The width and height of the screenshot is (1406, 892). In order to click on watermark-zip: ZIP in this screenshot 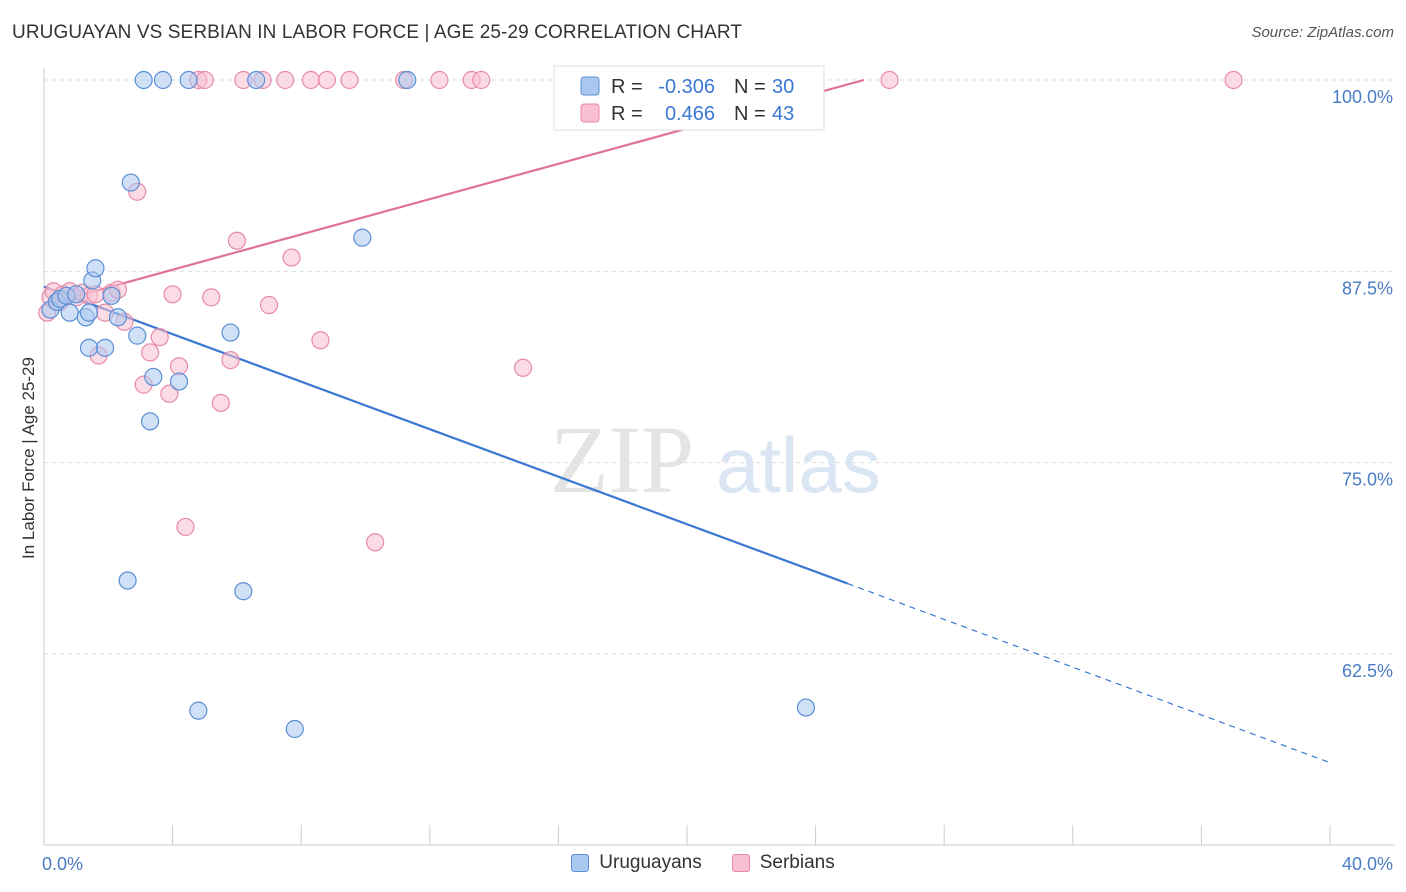, I will do `click(622, 459)`.